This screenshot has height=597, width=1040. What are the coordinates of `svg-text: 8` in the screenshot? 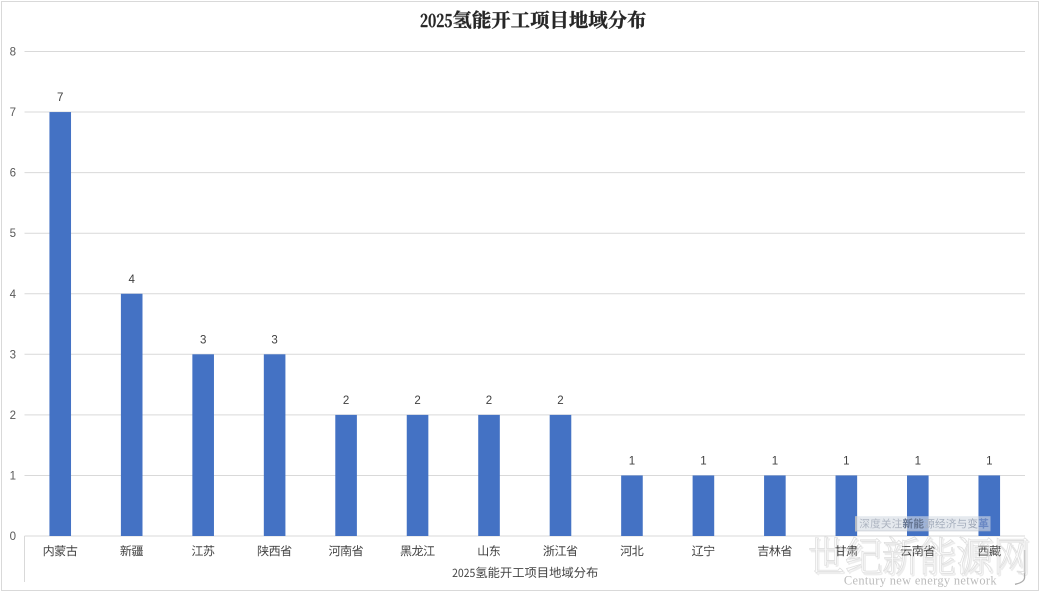 It's located at (13, 53).